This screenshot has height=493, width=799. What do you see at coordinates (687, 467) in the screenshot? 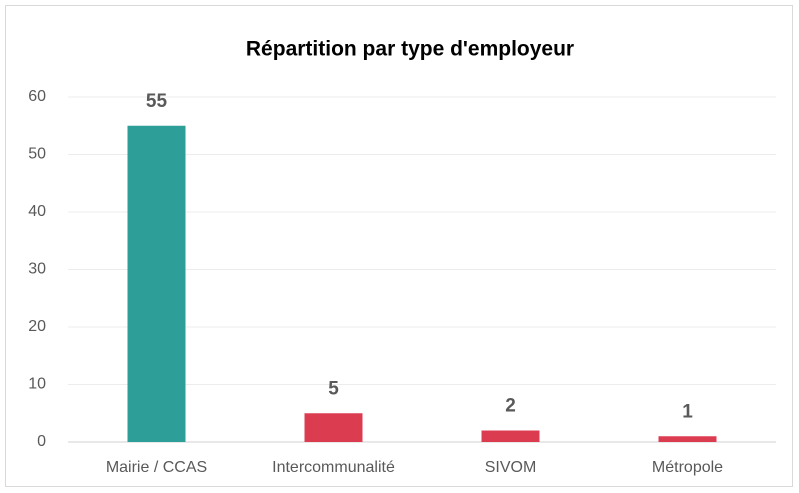
I see `x-tick-label: Métropole` at bounding box center [687, 467].